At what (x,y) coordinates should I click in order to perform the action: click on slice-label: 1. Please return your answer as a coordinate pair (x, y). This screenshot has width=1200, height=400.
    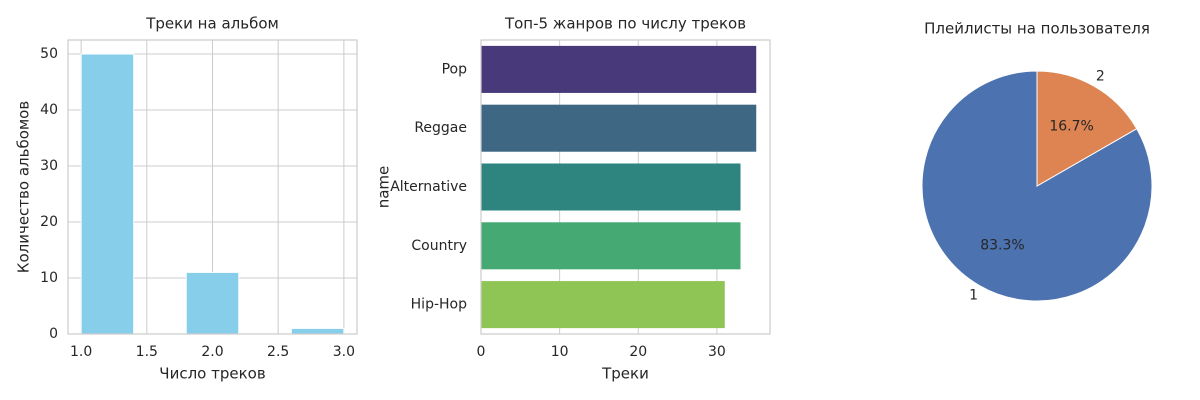
    Looking at the image, I should click on (973, 295).